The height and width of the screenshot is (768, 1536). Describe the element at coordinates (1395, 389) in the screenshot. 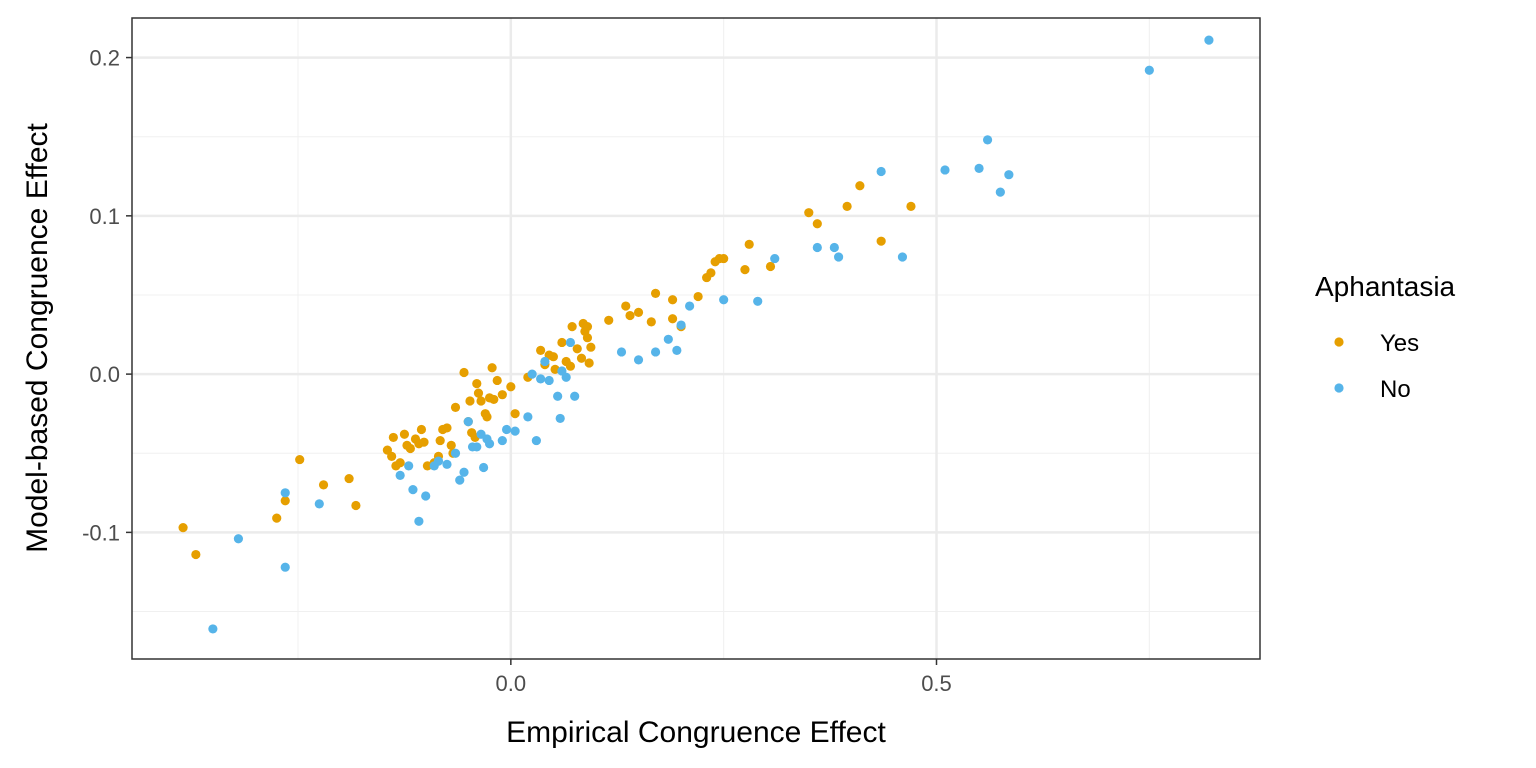

I see `legend-label-no: No` at that location.